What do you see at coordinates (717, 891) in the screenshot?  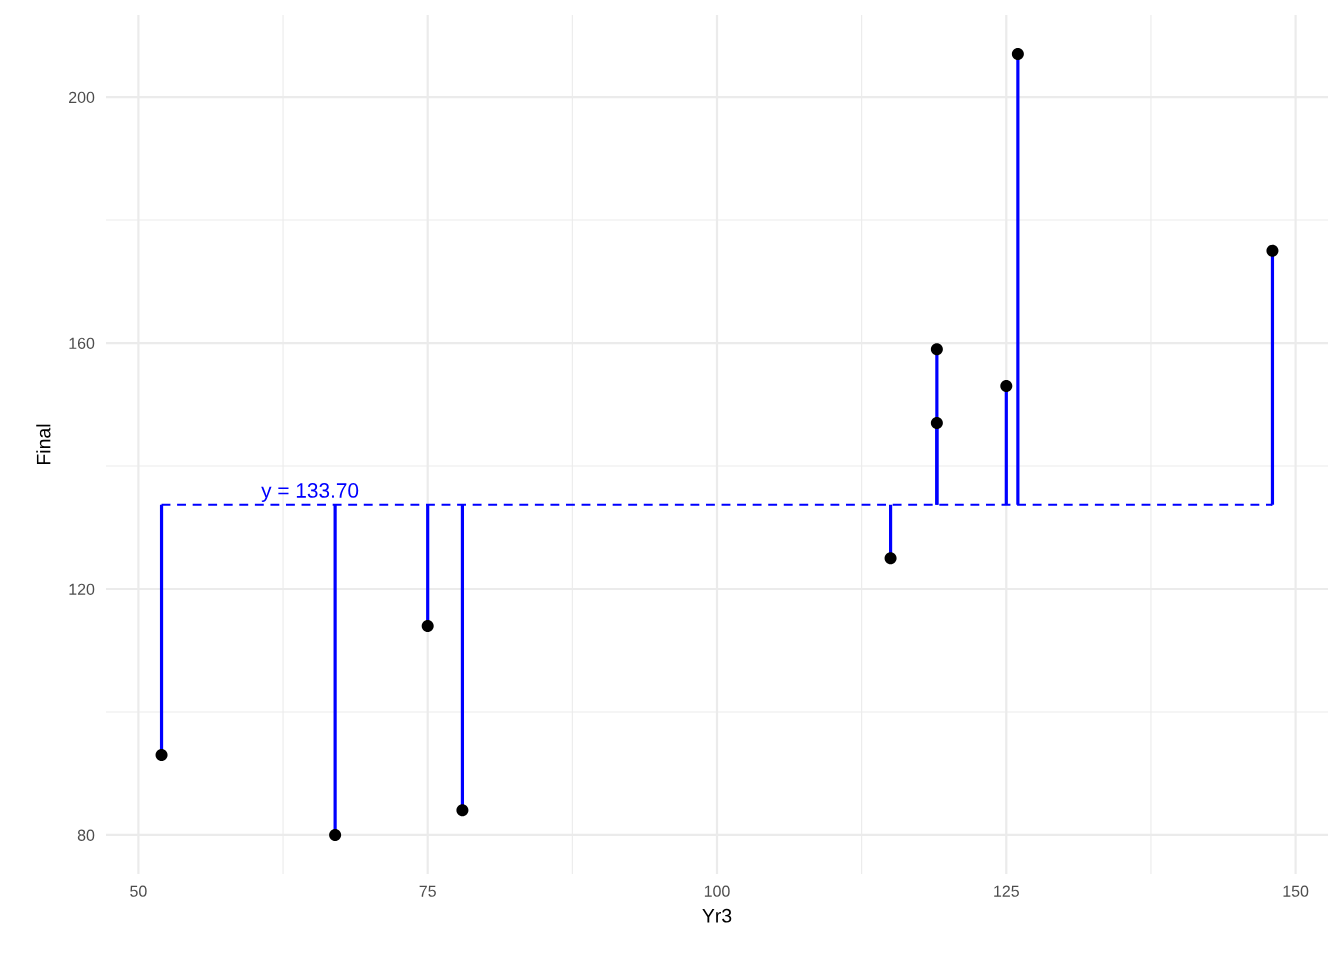 I see `x-tick-label: 100` at bounding box center [717, 891].